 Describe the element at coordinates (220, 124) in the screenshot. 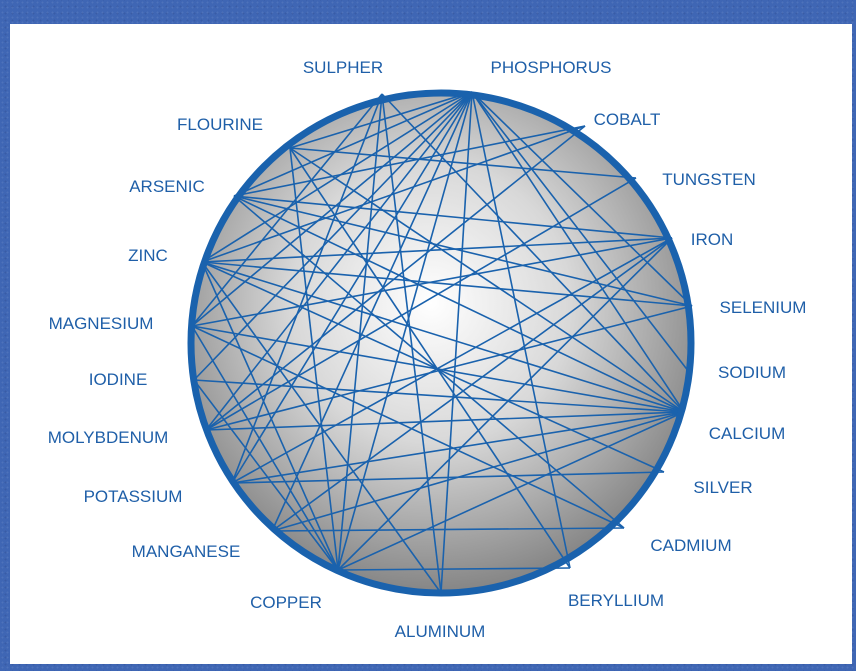

I see `label-flourine: FLOURINE` at that location.